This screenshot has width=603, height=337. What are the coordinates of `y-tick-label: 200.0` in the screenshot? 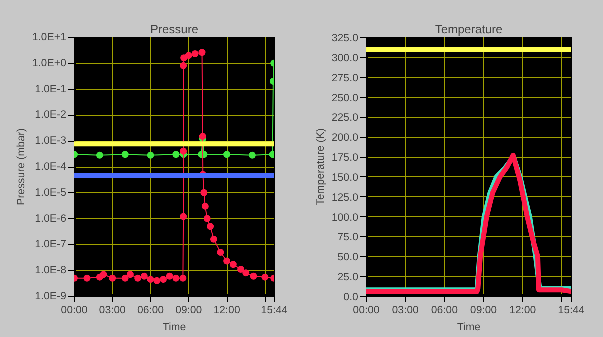 It's located at (345, 138).